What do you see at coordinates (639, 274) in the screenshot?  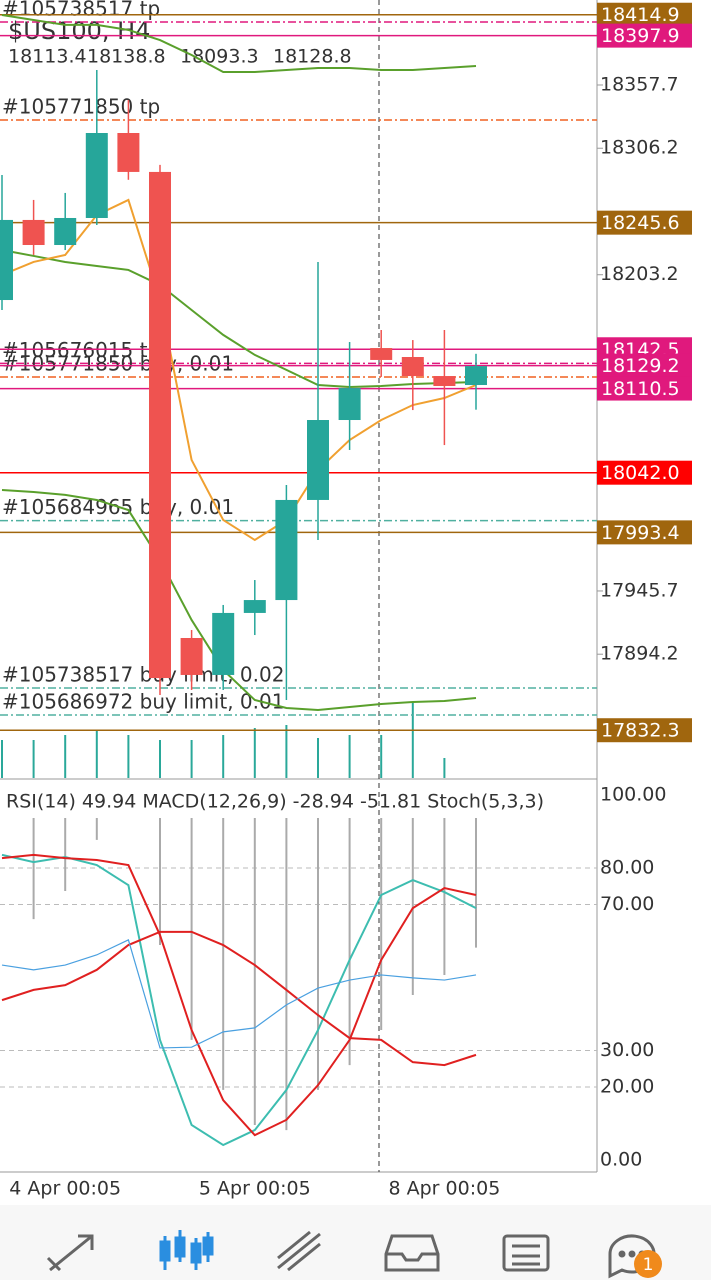 I see `price-tick-label: 18203.2` at bounding box center [639, 274].